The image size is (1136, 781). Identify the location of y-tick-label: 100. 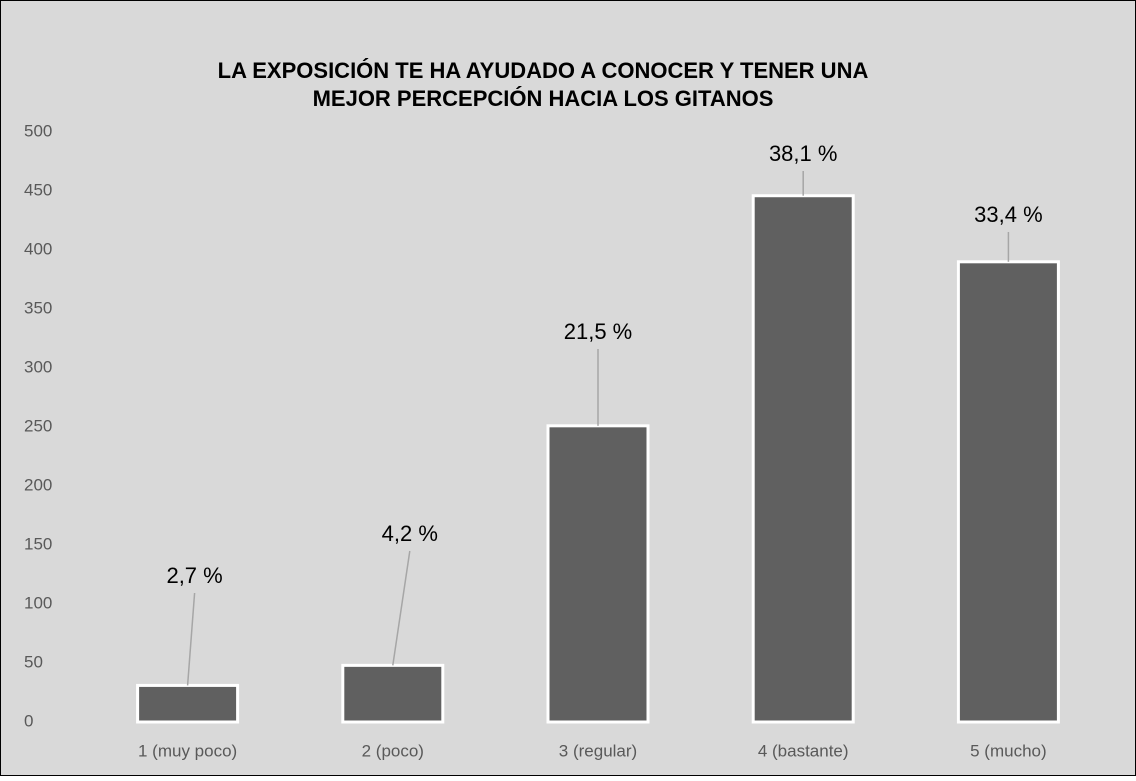
(38, 602).